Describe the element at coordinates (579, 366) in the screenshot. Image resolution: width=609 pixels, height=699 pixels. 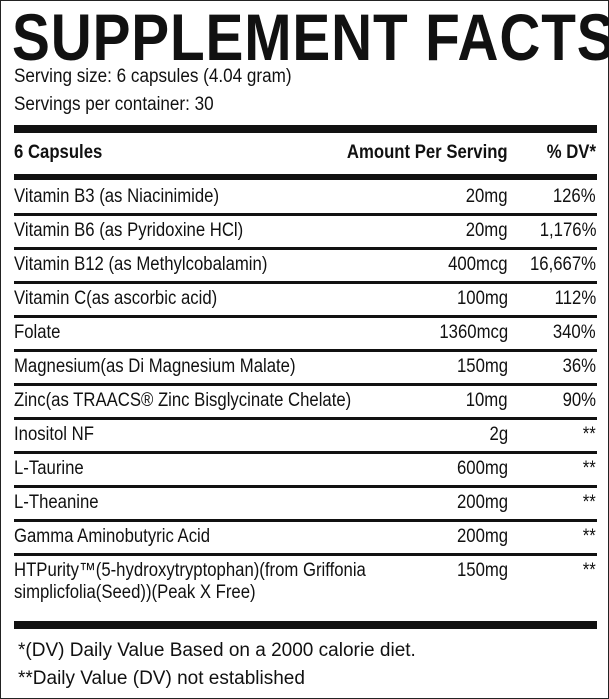
I see `daily-value: 36%` at that location.